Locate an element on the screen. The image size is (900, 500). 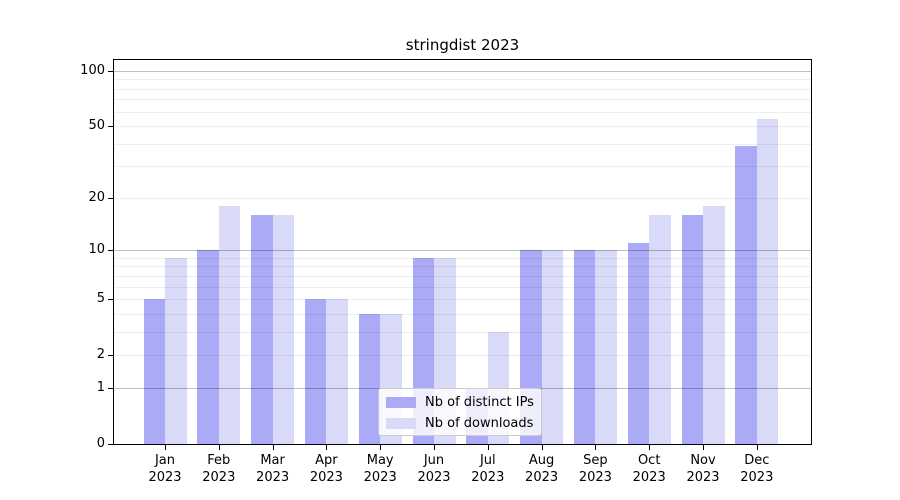
ytick-label-2: 2 is located at coordinates (100, 355).